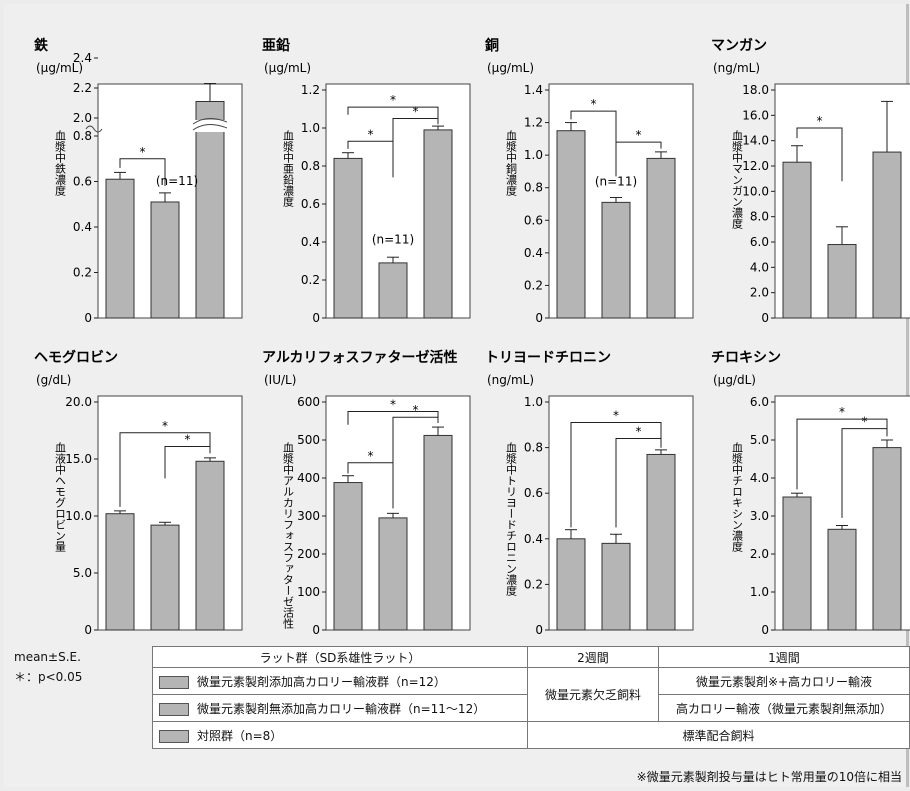 The height and width of the screenshot is (791, 910). I want to click on chart-svg: ヘモグロビン (g/dL) 0 5.0 10.0 15.0 20.0 血液中ヘモグロビン量 * *, so click(138, 493).